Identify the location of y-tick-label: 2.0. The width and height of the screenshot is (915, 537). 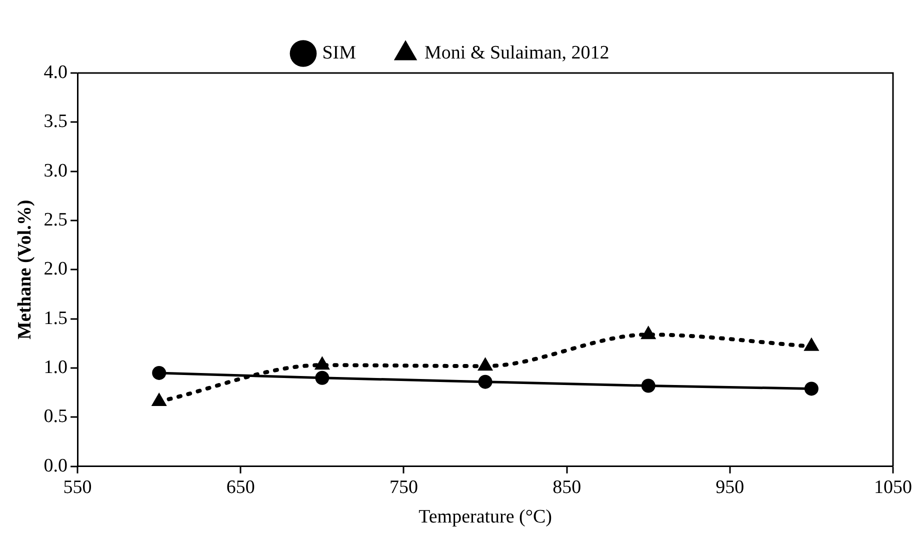
(56, 269).